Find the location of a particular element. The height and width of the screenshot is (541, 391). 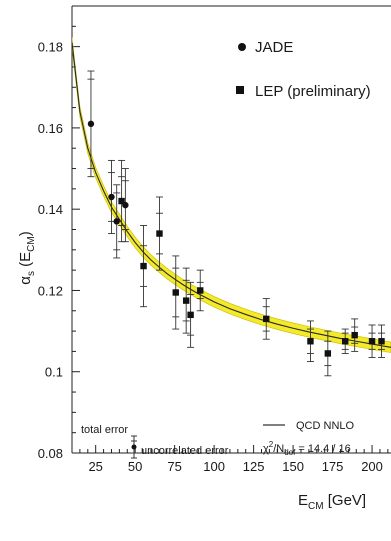

fit-legend: QCD NNLO χ2/Ndof = 14.4 / 16 is located at coordinates (309, 438).